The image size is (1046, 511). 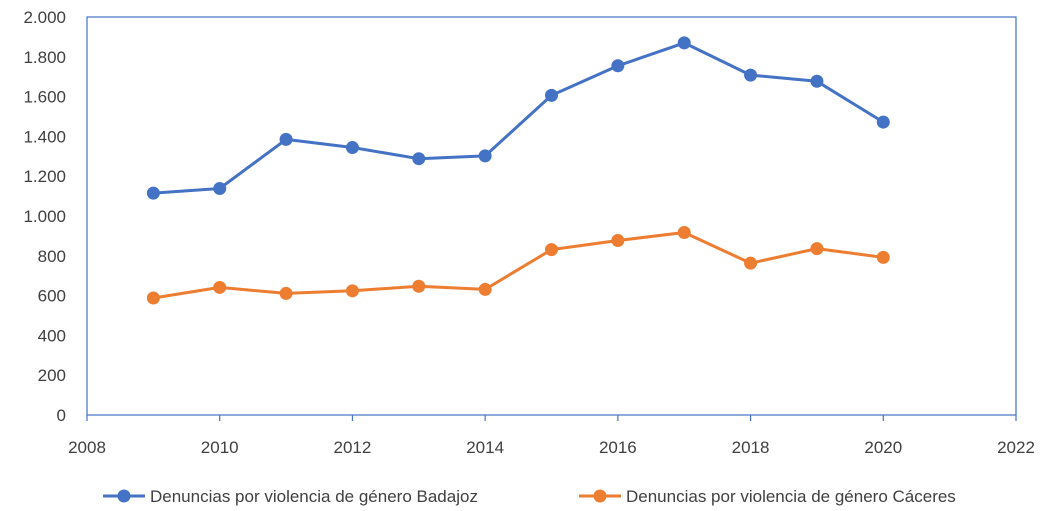 I want to click on x-tick-label: 2016, so click(x=618, y=447).